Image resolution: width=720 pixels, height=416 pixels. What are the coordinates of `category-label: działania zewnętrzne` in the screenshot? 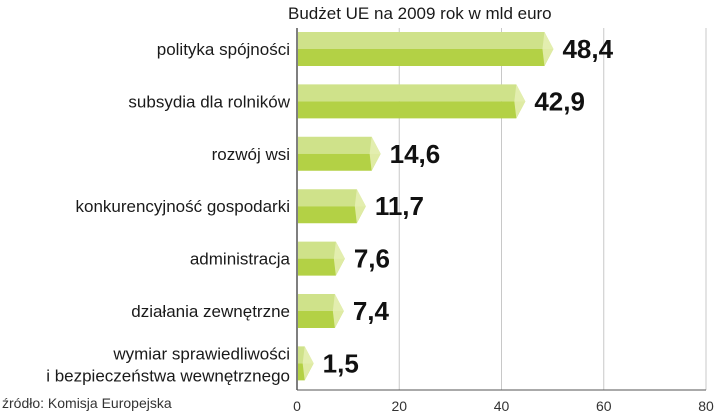 It's located at (210, 311).